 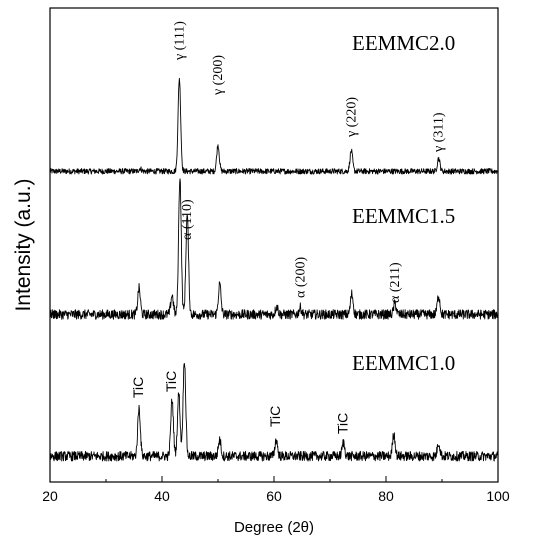 I want to click on y-axis-title: Intensity (a.u.), so click(x=23, y=244).